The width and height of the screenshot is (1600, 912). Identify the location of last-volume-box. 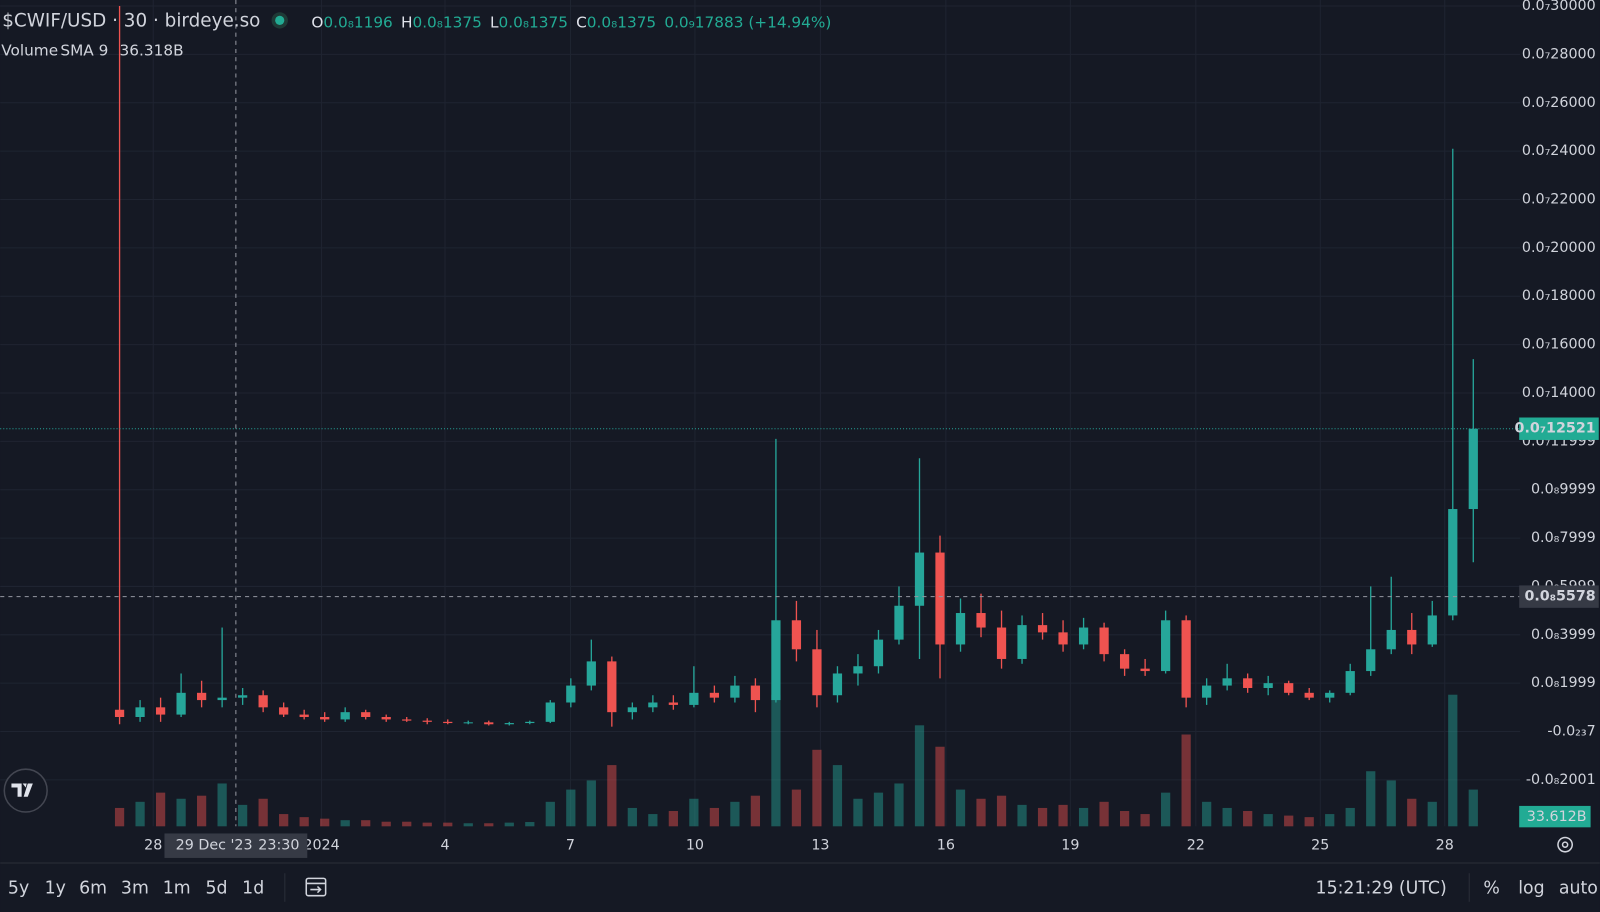
(1555, 816).